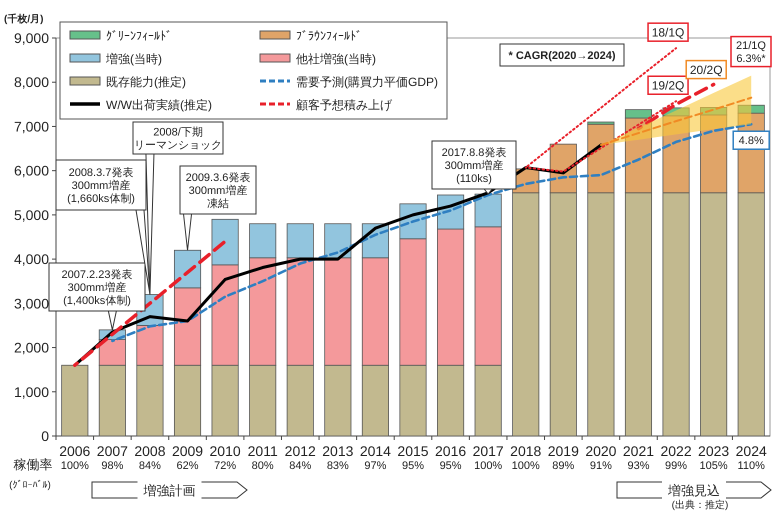  I want to click on xtick: 2009, so click(188, 451).